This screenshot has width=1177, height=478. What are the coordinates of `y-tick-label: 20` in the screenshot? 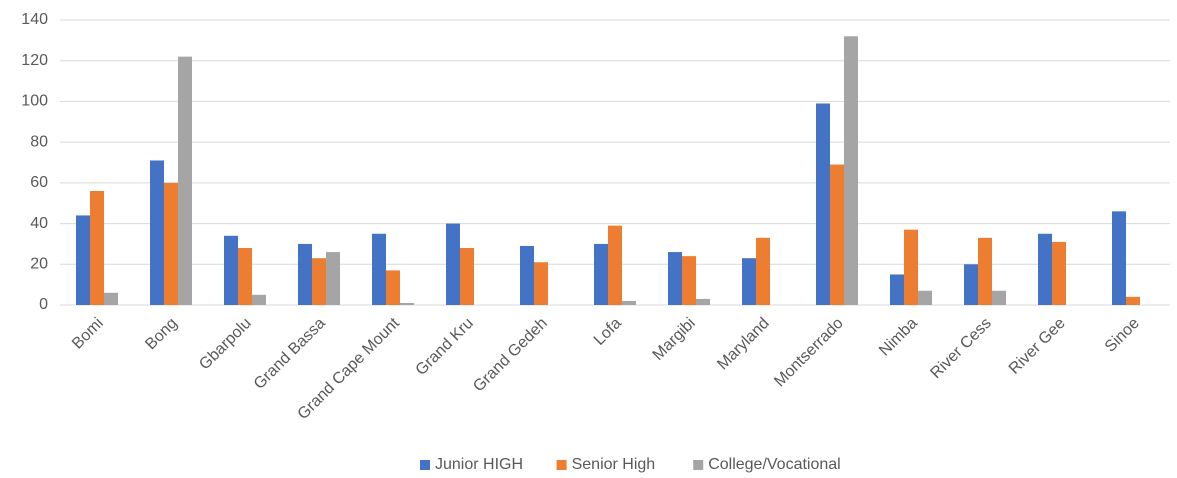 It's located at (39, 264).